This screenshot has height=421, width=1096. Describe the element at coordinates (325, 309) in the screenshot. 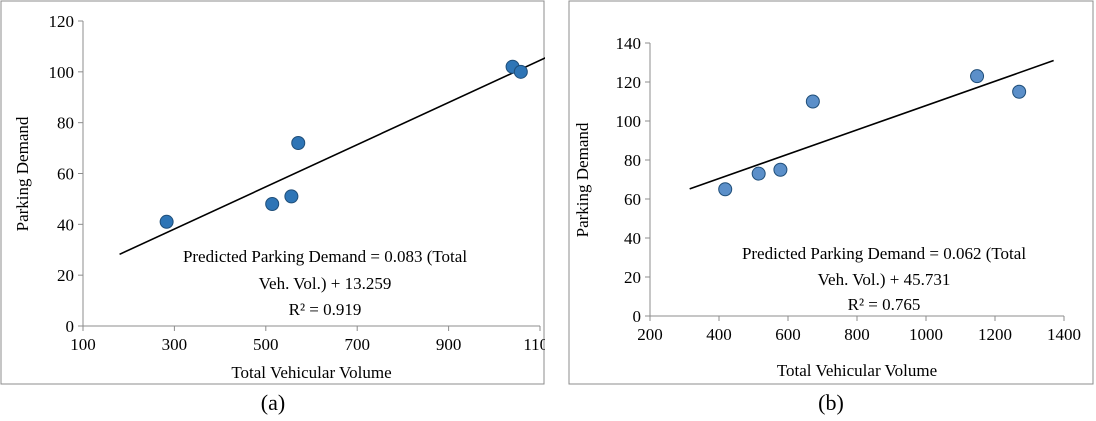

I see `equation-line: R² = 0.919` at that location.